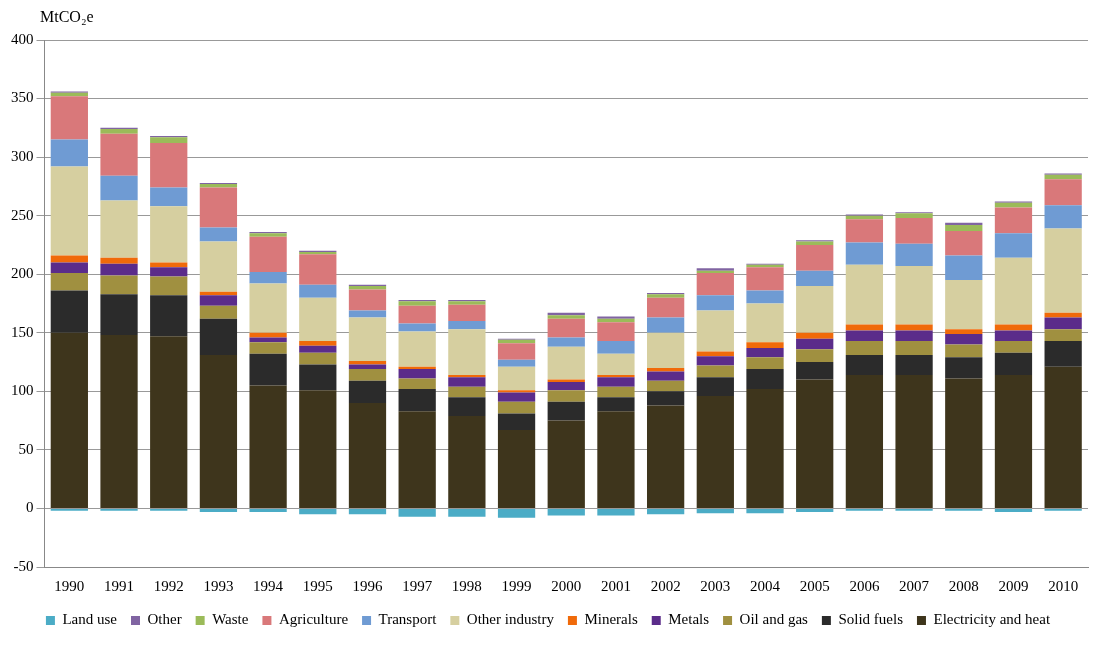  I want to click on x-tick-label: 1996, so click(367, 585).